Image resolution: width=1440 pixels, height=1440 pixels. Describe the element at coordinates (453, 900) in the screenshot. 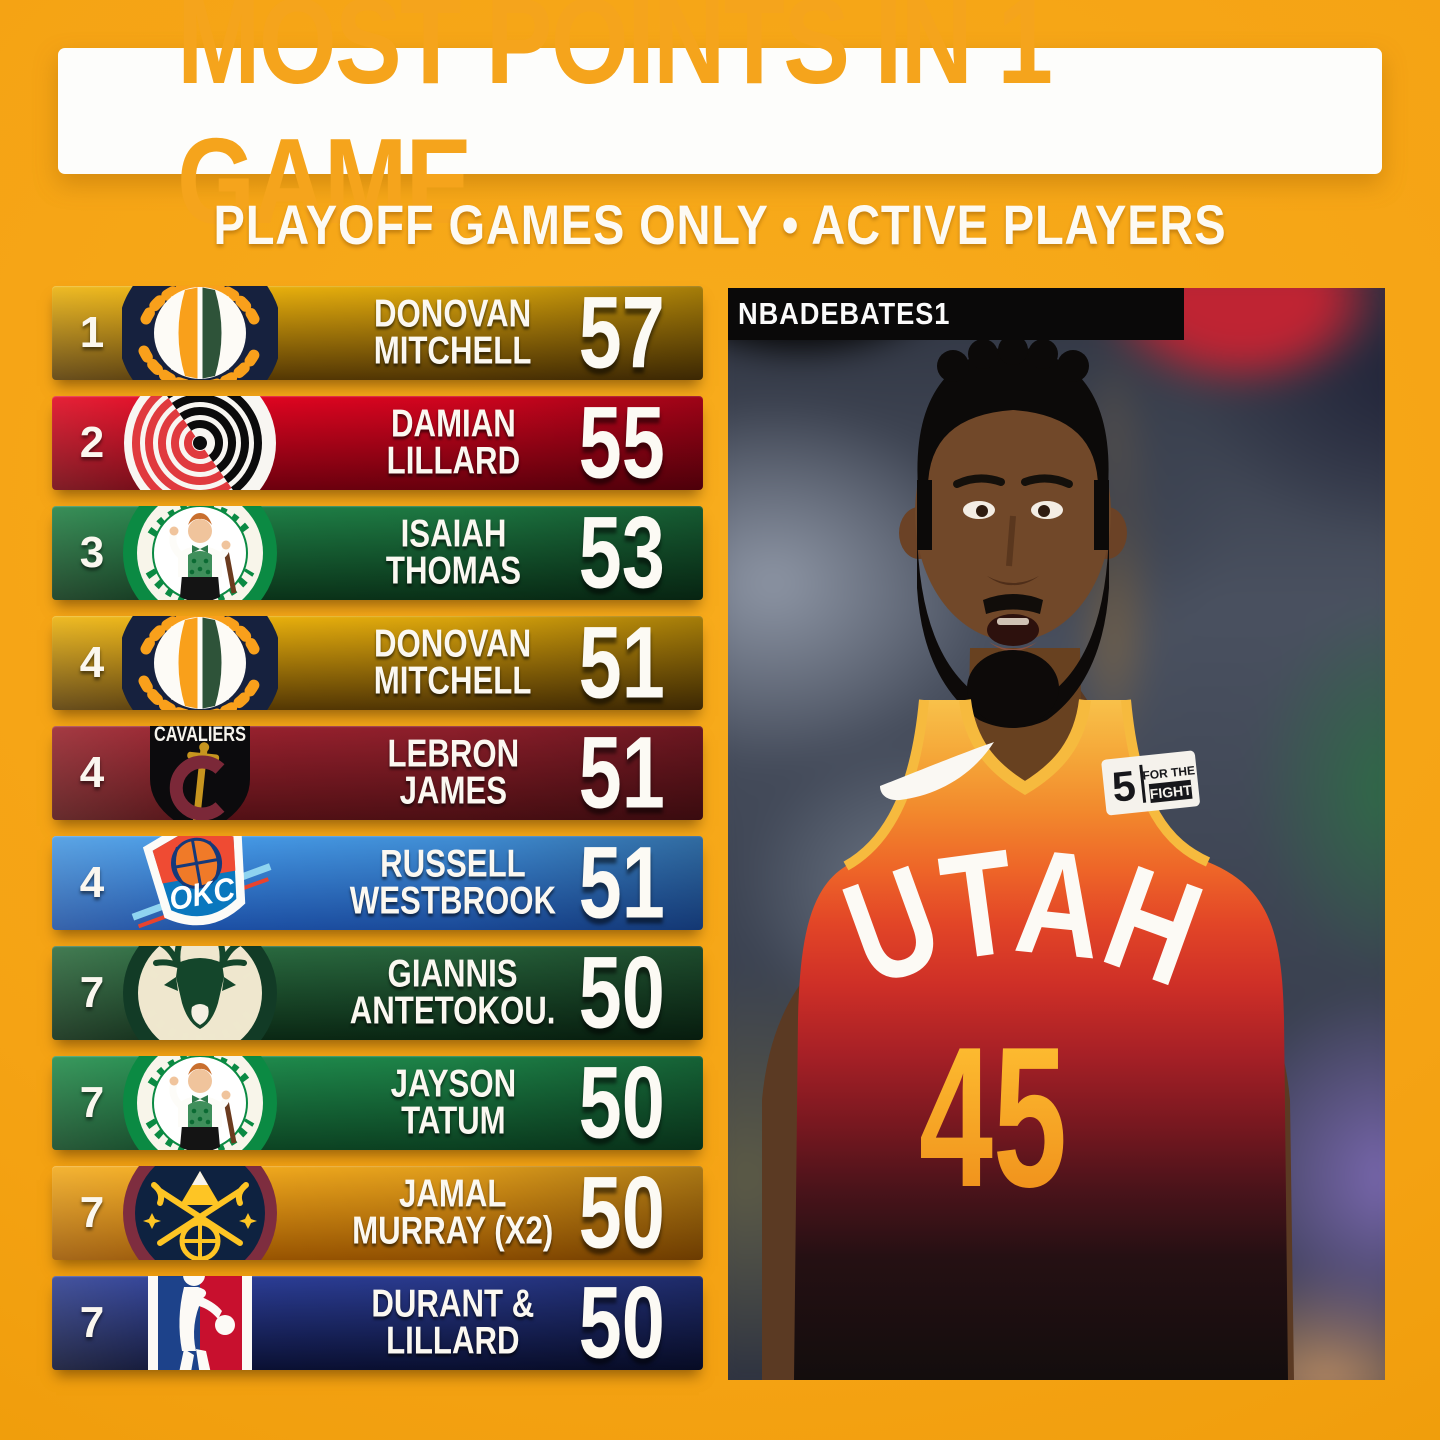

I see `player-name-line2: WESTBROOK` at that location.